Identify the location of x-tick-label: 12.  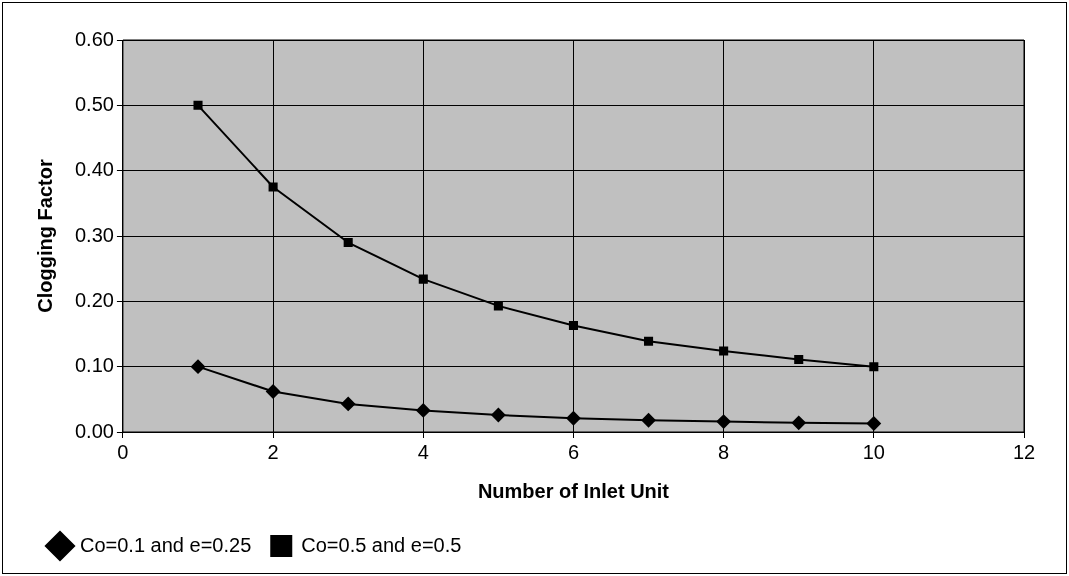
(1024, 451).